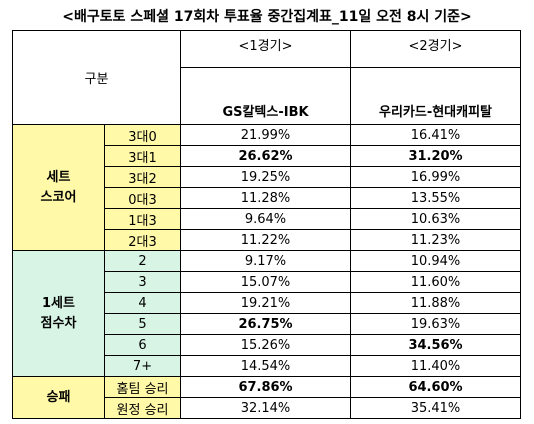 The height and width of the screenshot is (424, 534). Describe the element at coordinates (142, 261) in the screenshot. I see `row-label: 2` at that location.